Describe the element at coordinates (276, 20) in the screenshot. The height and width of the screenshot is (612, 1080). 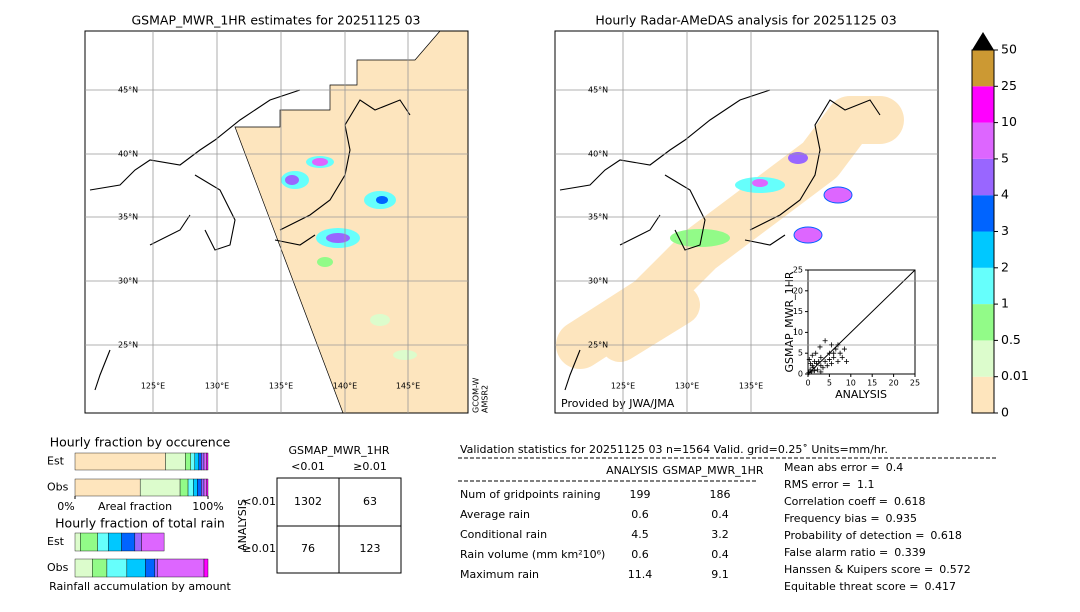
I see `map-title: GSMAP_MWR_1HR estimates for 20251125 03` at that location.